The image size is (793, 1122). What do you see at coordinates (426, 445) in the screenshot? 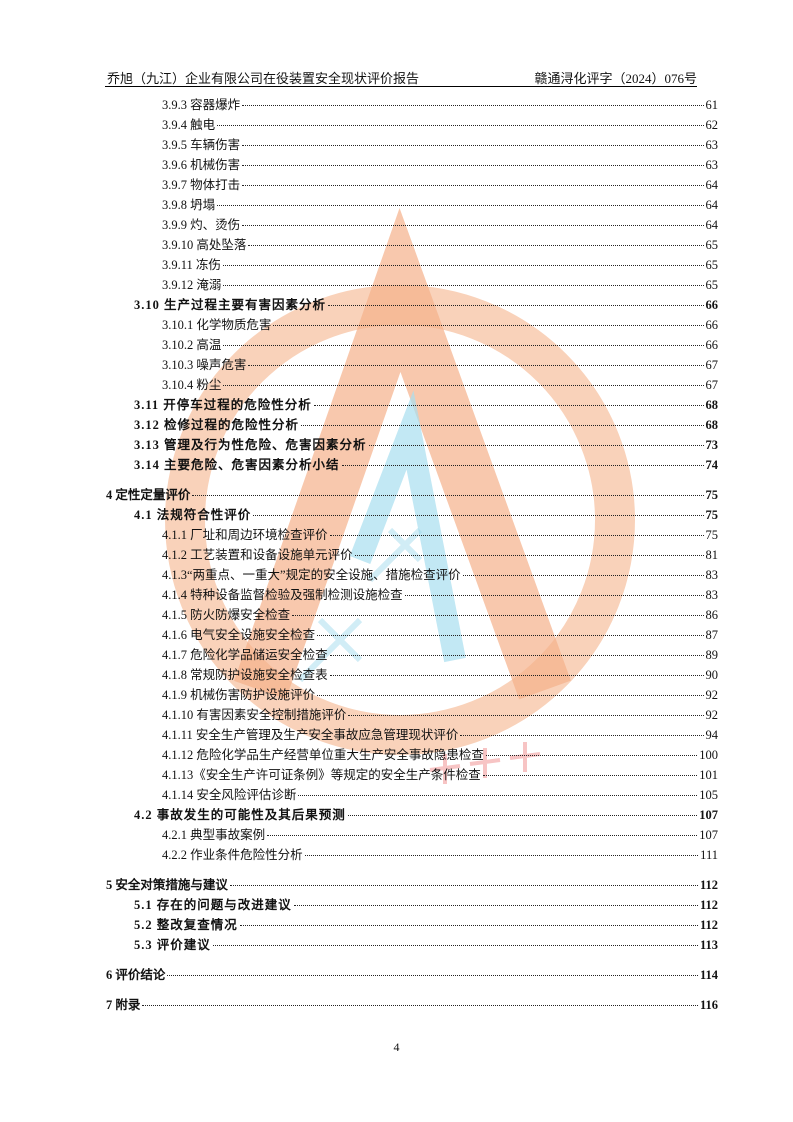
I see `toc-entry: 3.13 管理及行为性危险、危害因素分析 73` at bounding box center [426, 445].